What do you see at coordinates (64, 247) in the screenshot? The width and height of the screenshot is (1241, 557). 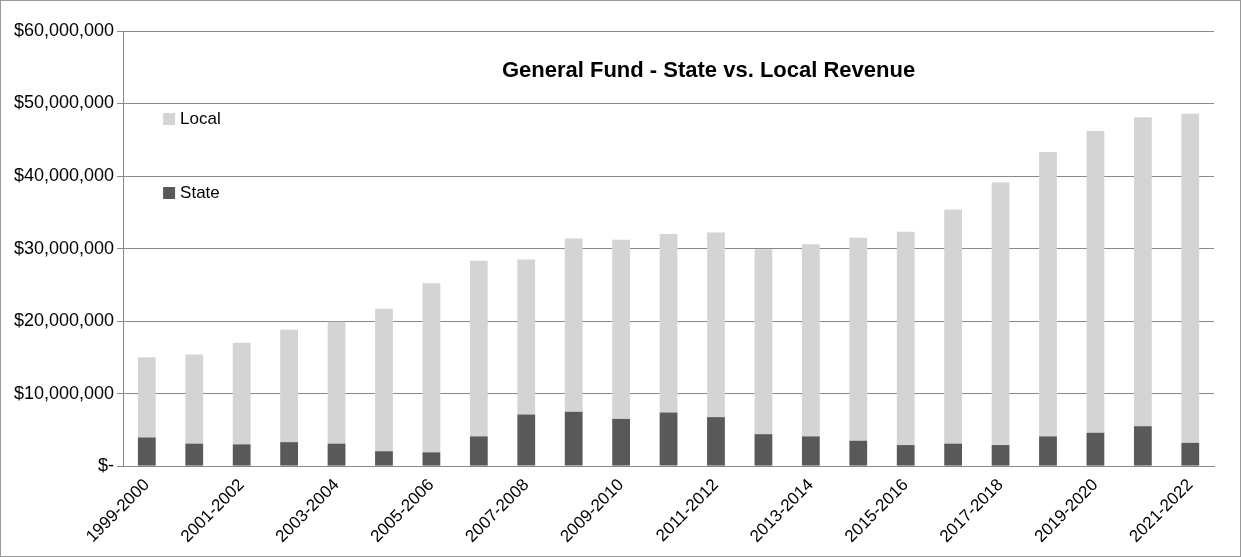 I see `y-tick-label: $30,000,000` at bounding box center [64, 247].